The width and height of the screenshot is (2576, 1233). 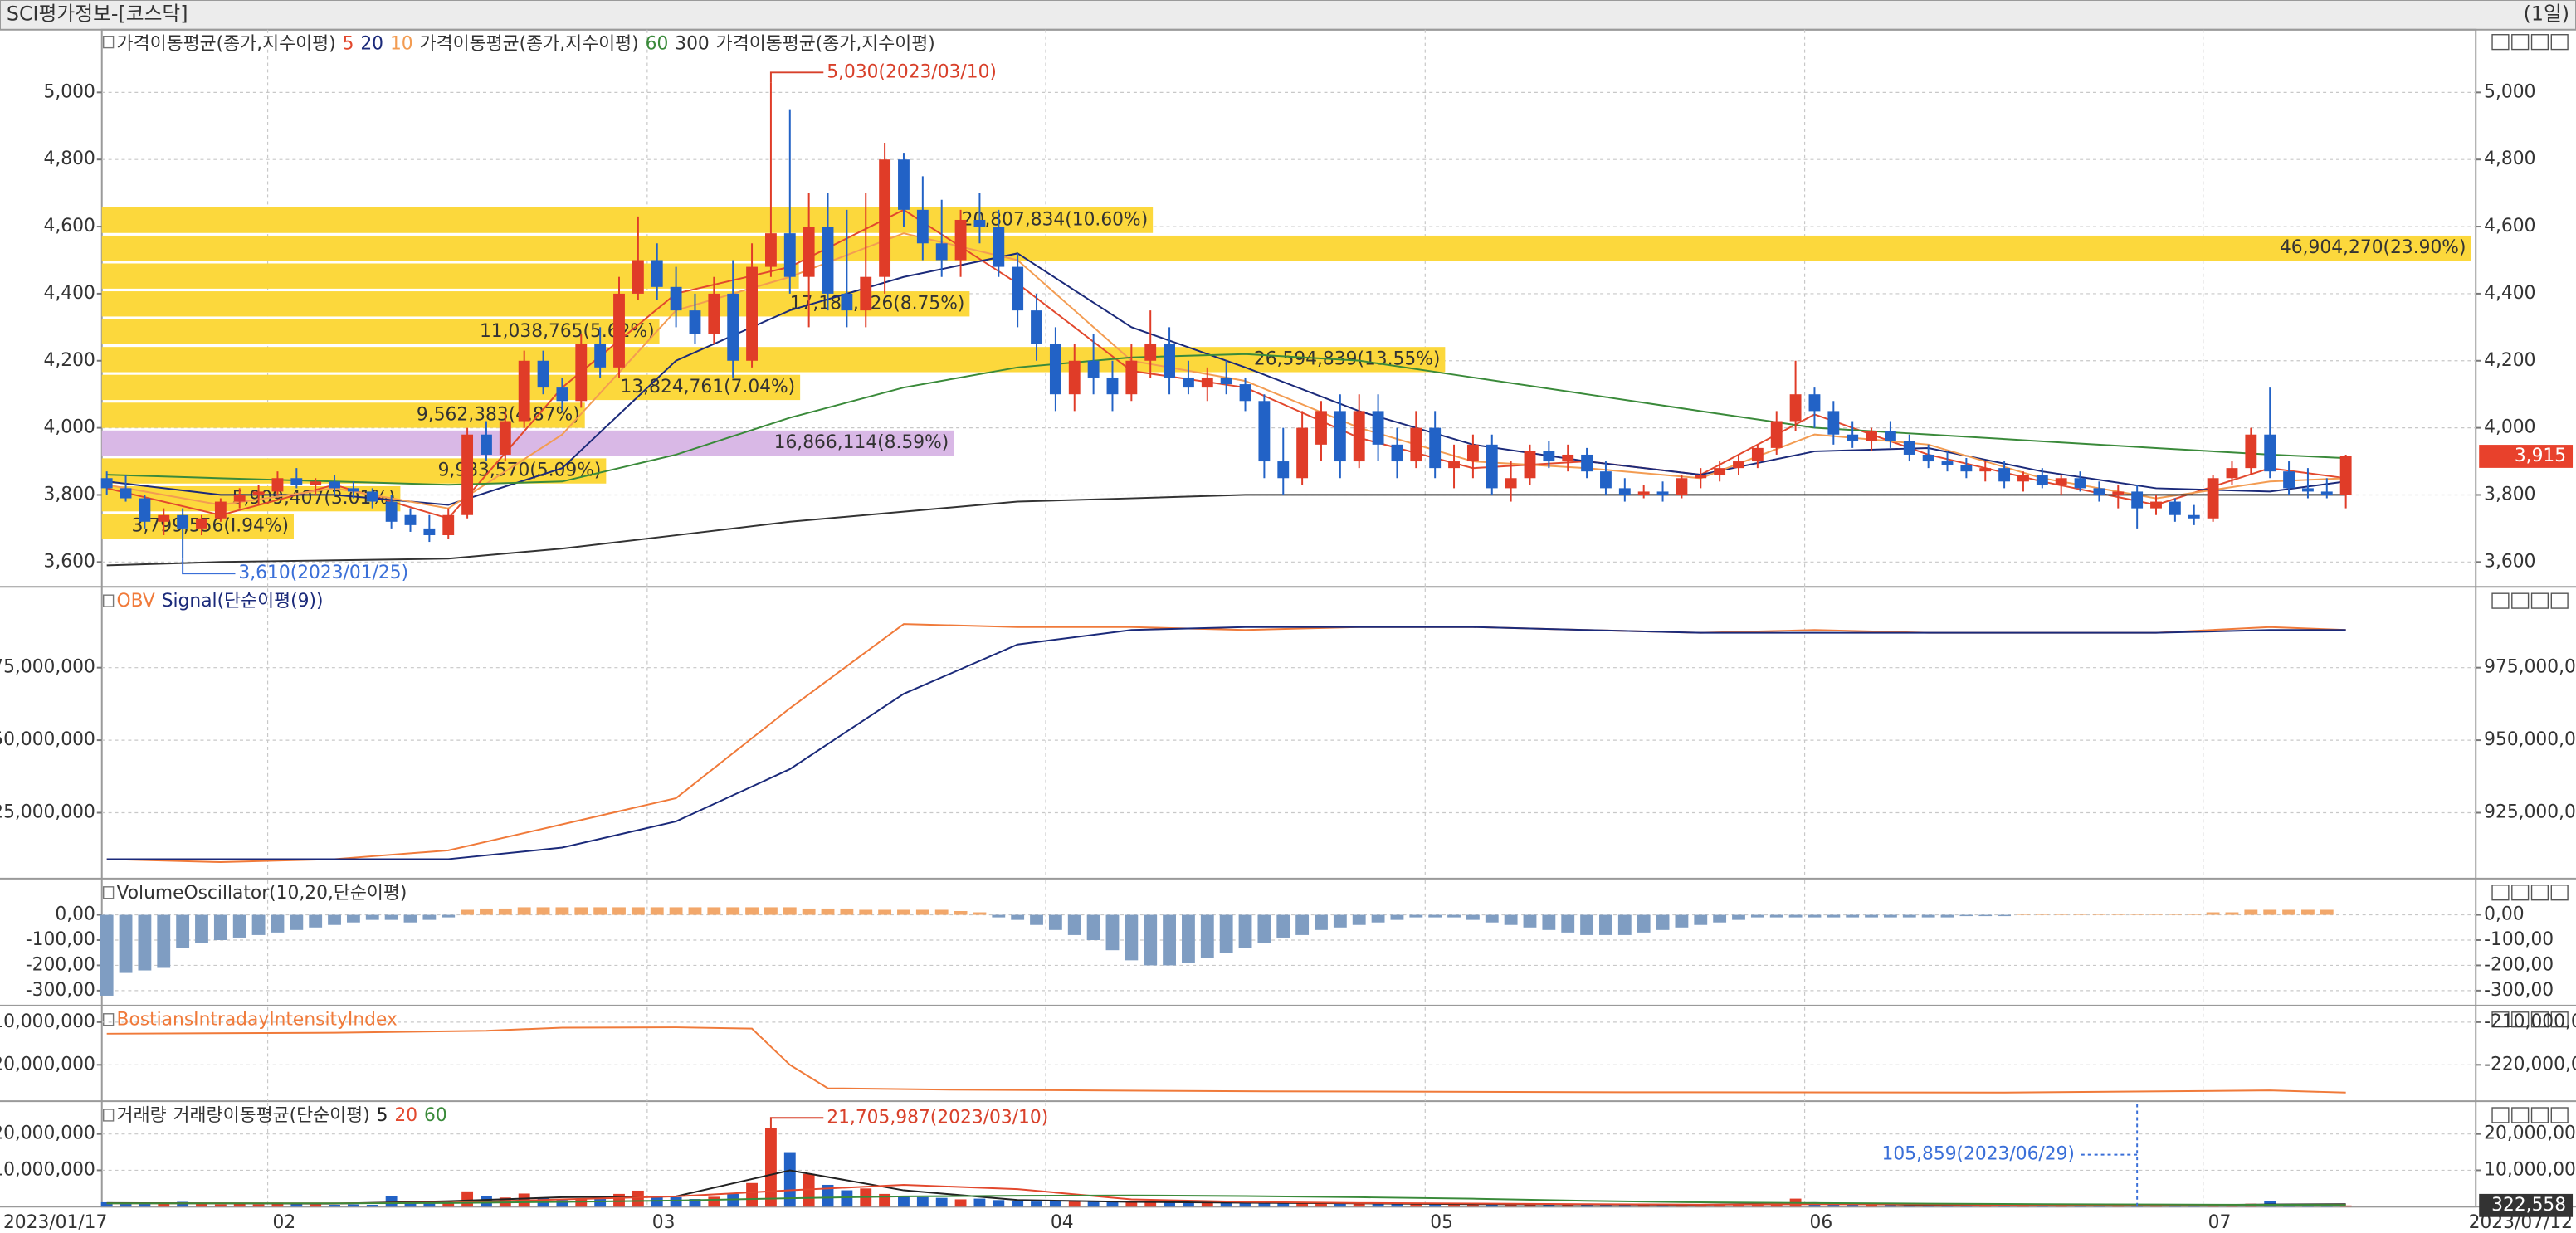 I want to click on y-tick-label: 4,200, so click(x=2510, y=360).